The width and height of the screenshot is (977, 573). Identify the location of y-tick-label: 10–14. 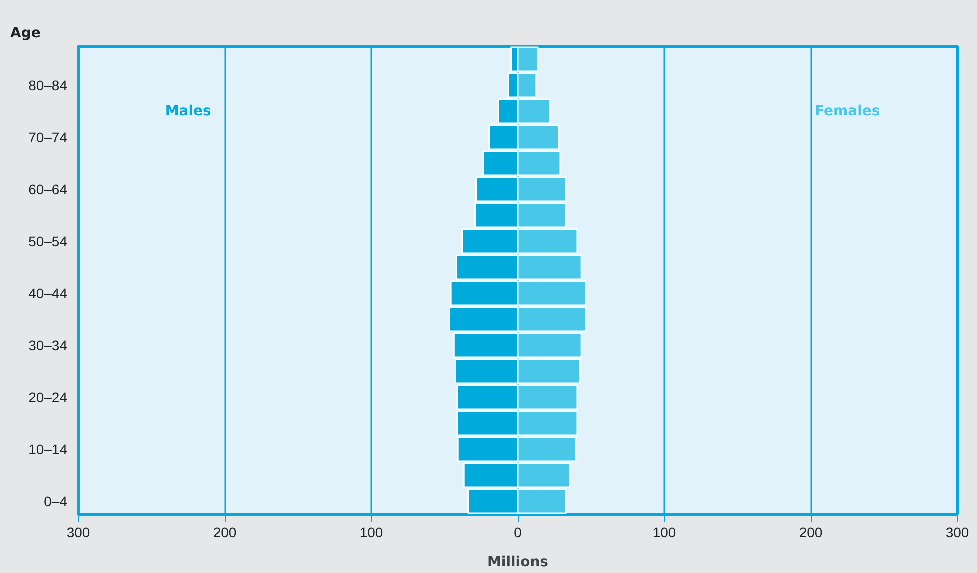
(48, 450).